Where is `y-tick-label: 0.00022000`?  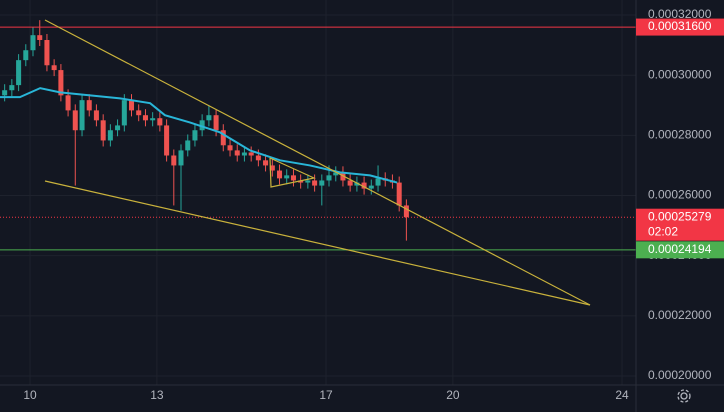
y-tick-label: 0.00022000 is located at coordinates (680, 315).